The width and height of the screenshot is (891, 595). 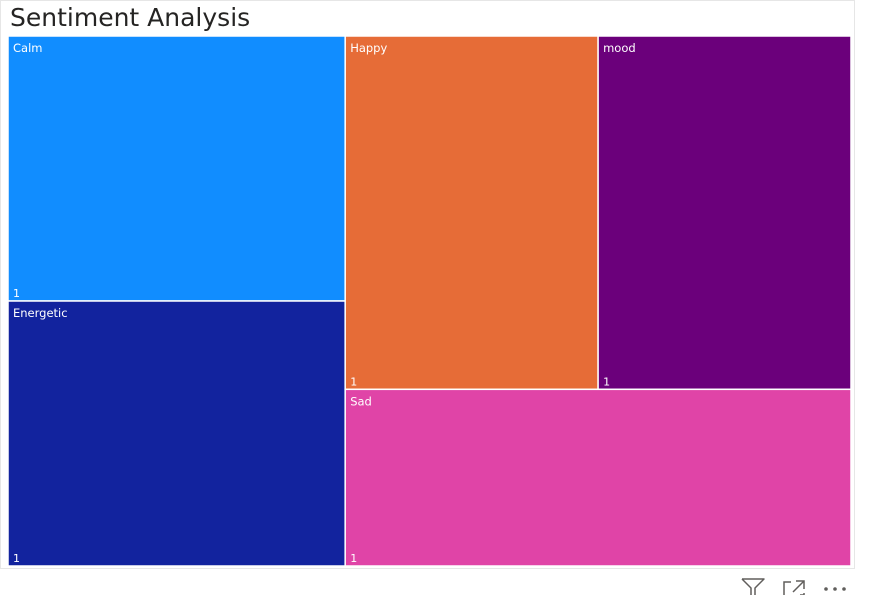 I want to click on treemap-value-energetic: 1, so click(x=16, y=558).